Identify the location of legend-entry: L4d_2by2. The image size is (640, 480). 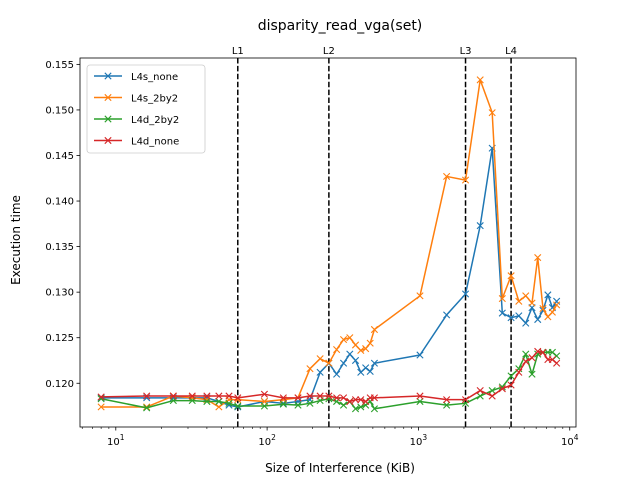
(136, 120).